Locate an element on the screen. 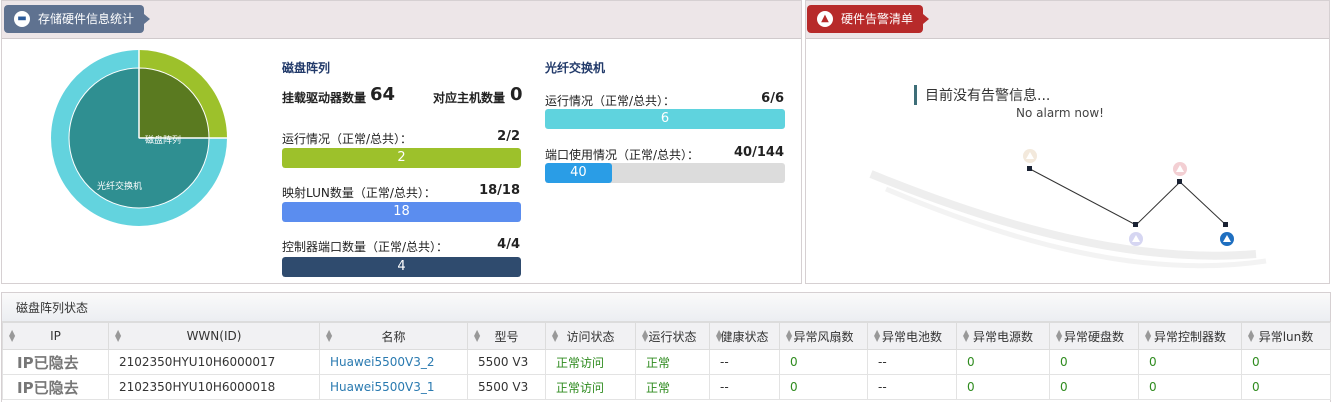  column-header-label: 健康状态 is located at coordinates (744, 336).